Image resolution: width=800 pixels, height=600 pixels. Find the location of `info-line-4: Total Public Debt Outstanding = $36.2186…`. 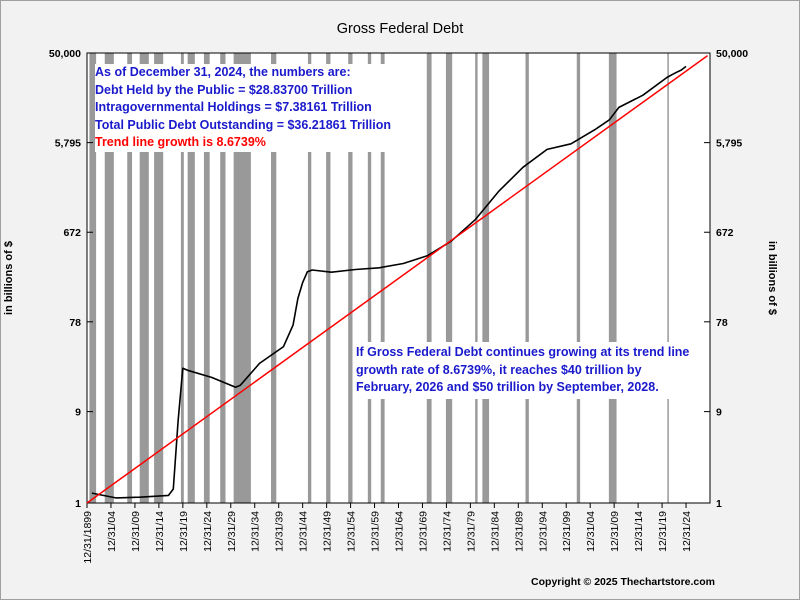

info-line-4: Total Public Debt Outstanding = $36.2186… is located at coordinates (243, 124).